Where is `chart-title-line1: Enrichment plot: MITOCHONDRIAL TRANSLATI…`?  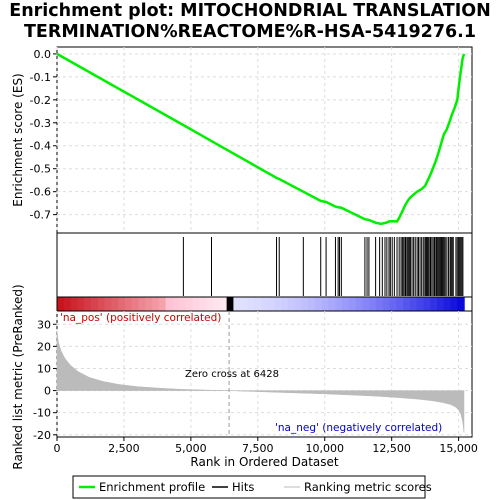 chart-title-line1: Enrichment plot: MITOCHONDRIAL TRANSLATI… is located at coordinates (250, 11).